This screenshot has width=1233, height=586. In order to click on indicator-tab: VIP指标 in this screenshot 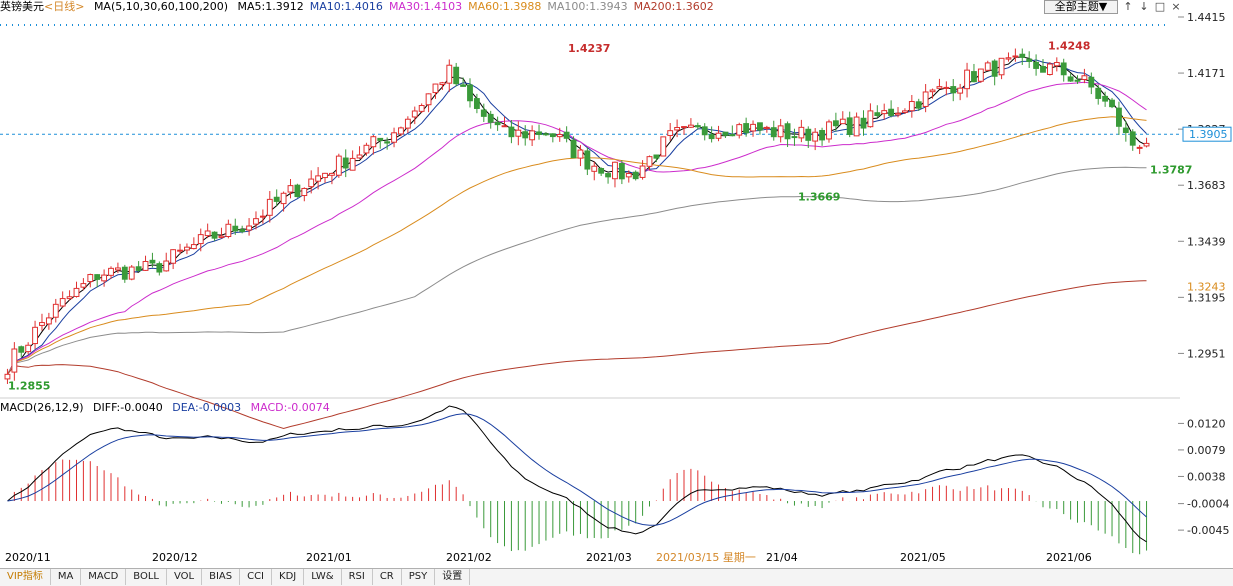, I will do `click(25, 577)`.